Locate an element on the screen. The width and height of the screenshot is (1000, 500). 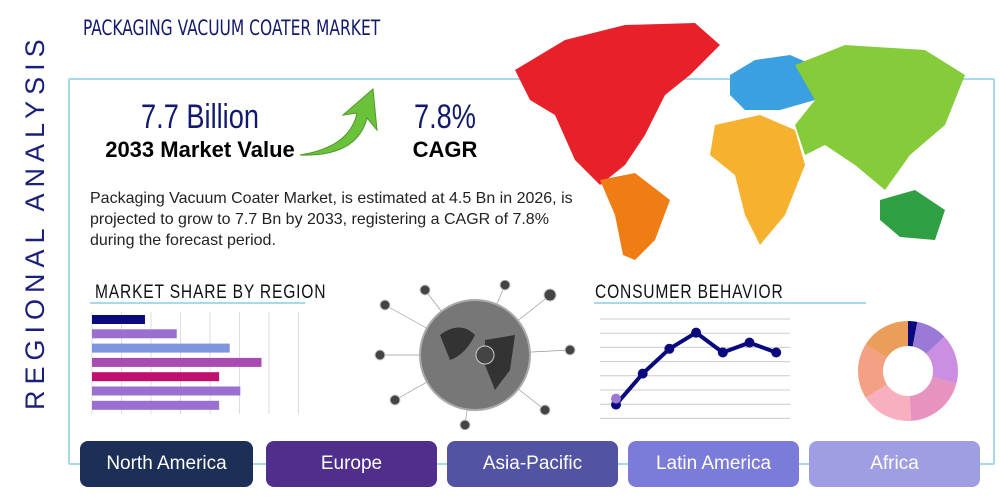
map-north-america is located at coordinates (617, 104).